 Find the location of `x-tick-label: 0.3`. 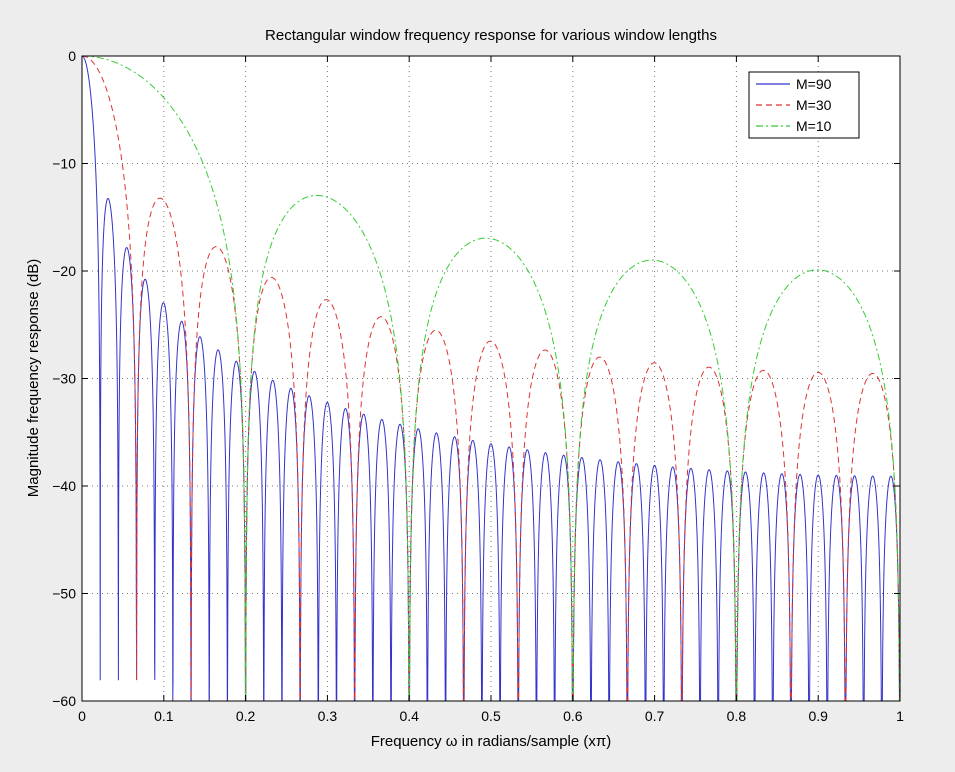

x-tick-label: 0.3 is located at coordinates (328, 716).